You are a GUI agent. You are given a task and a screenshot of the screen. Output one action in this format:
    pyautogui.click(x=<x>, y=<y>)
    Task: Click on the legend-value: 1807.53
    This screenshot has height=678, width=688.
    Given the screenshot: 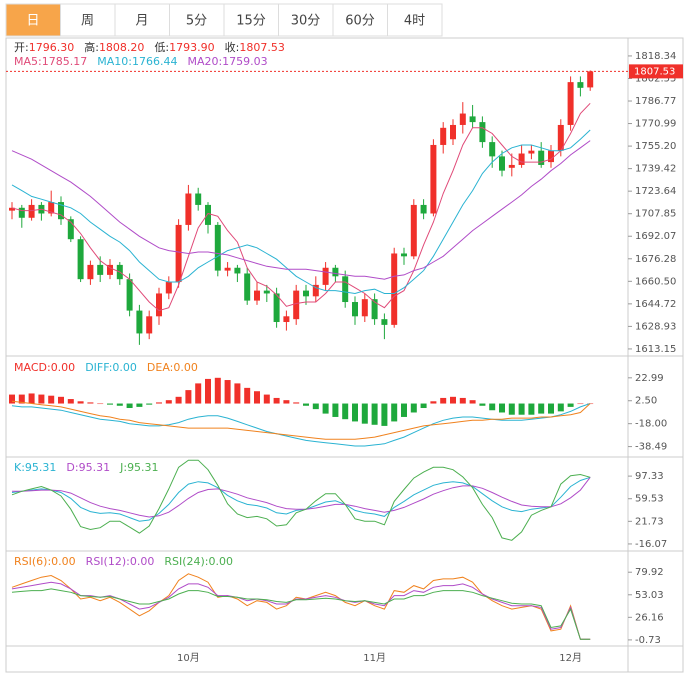 What is the action you would take?
    pyautogui.click(x=262, y=47)
    